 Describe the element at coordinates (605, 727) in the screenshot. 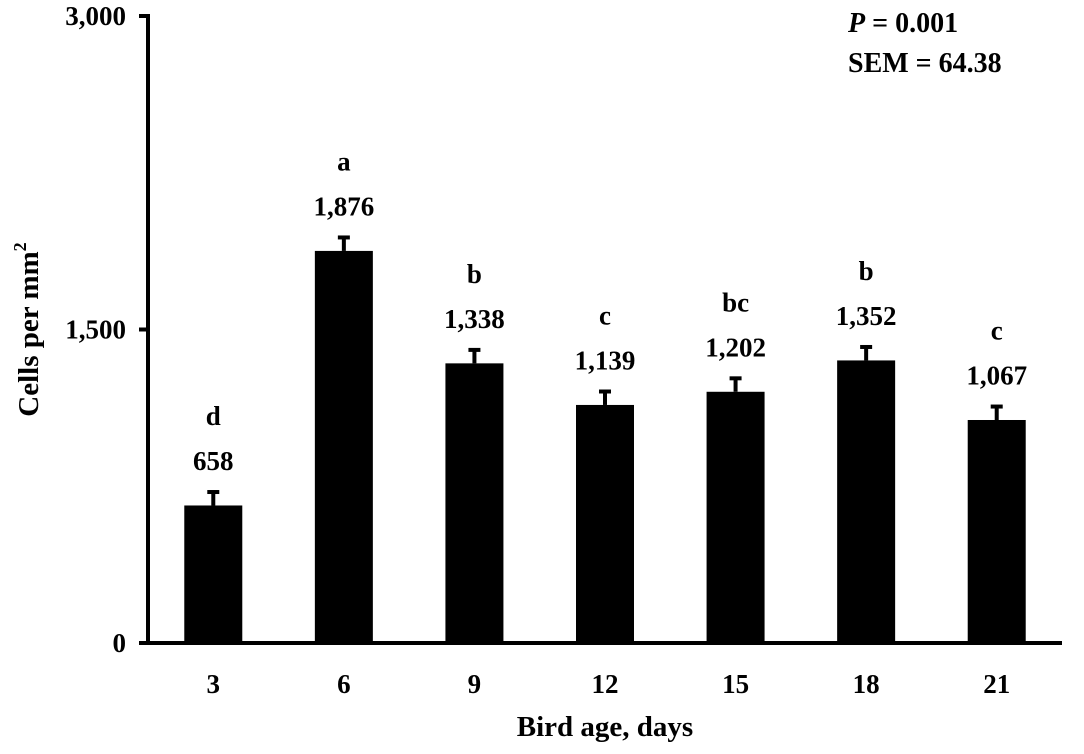

I see `x-axis-title: Bird age, days` at that location.